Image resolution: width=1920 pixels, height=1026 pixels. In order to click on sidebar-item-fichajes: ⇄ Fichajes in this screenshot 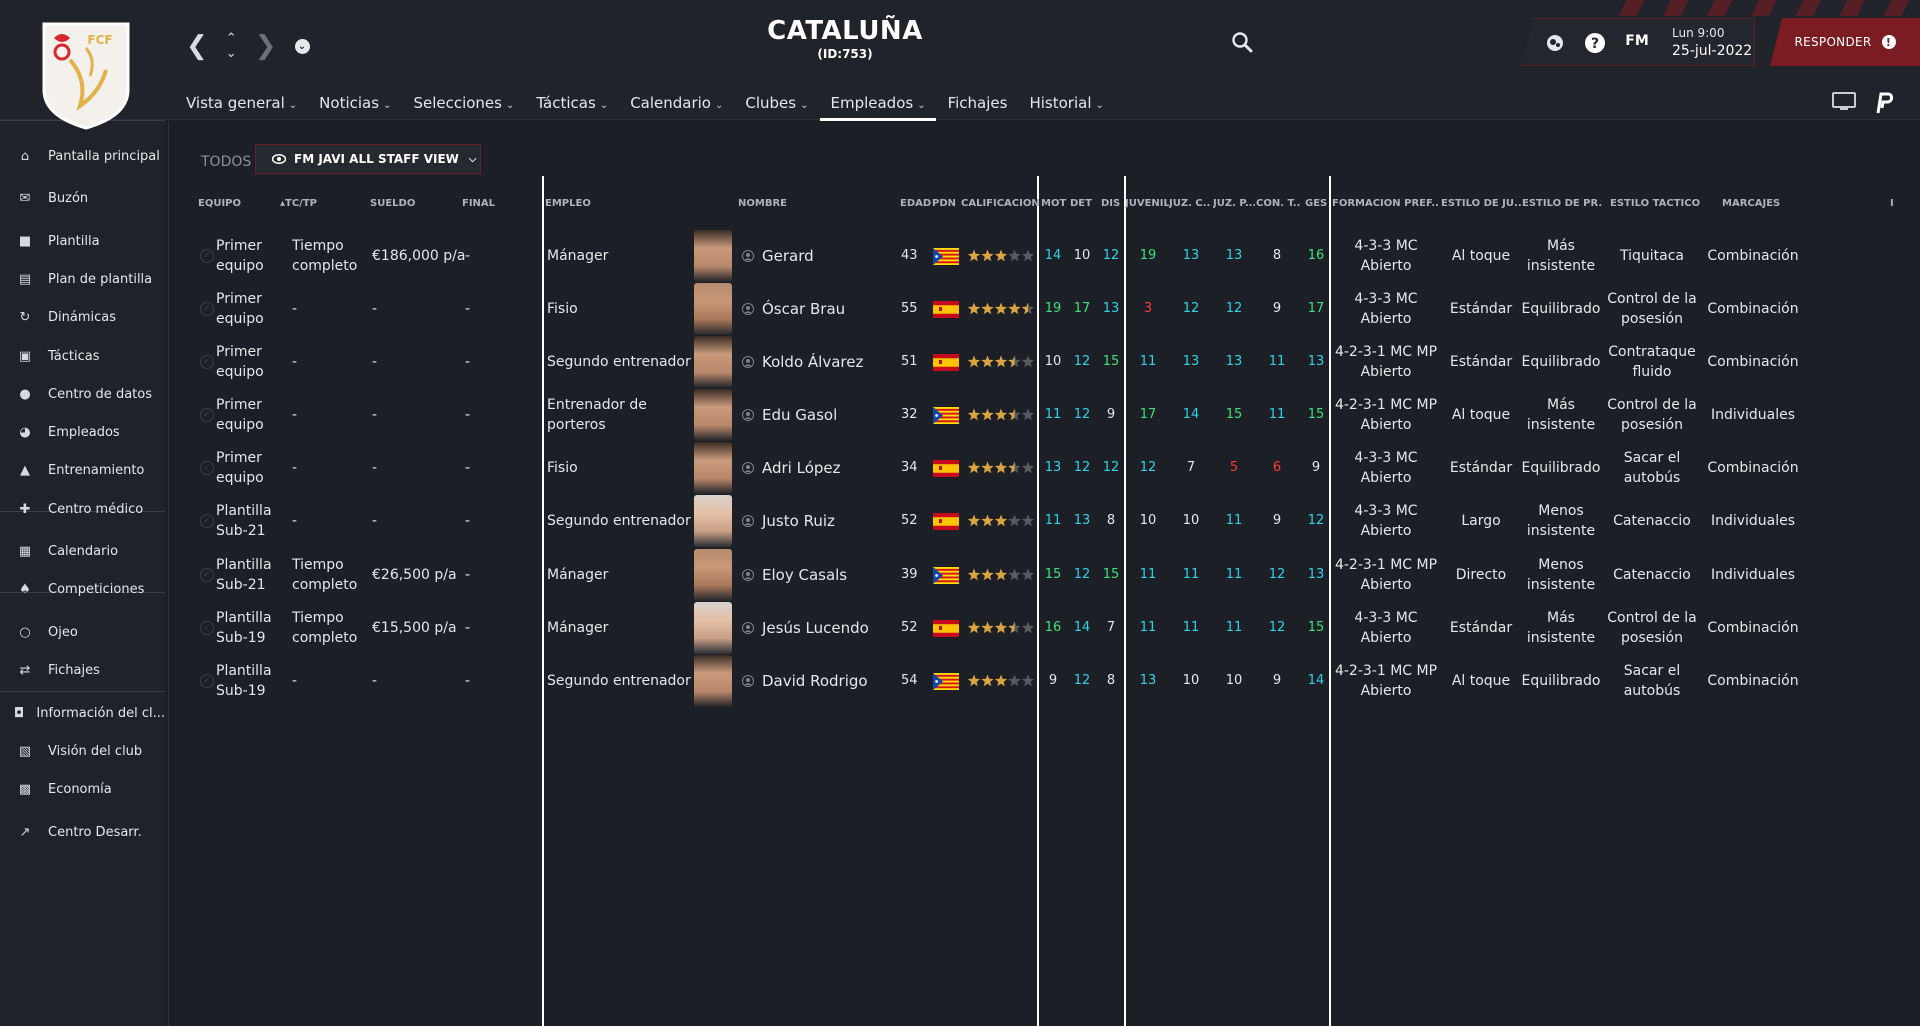, I will do `click(82, 670)`.